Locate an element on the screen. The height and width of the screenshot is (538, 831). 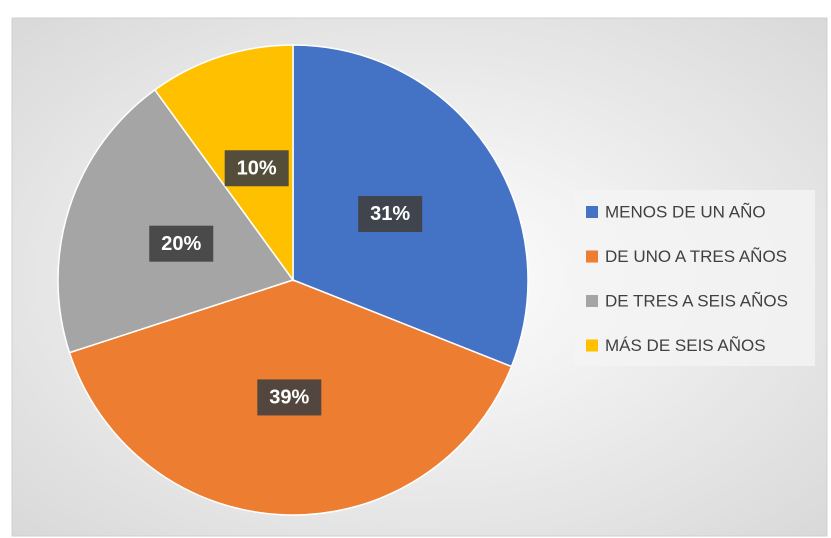
legend-label: DE TRES A SEIS AÑOS is located at coordinates (696, 300).